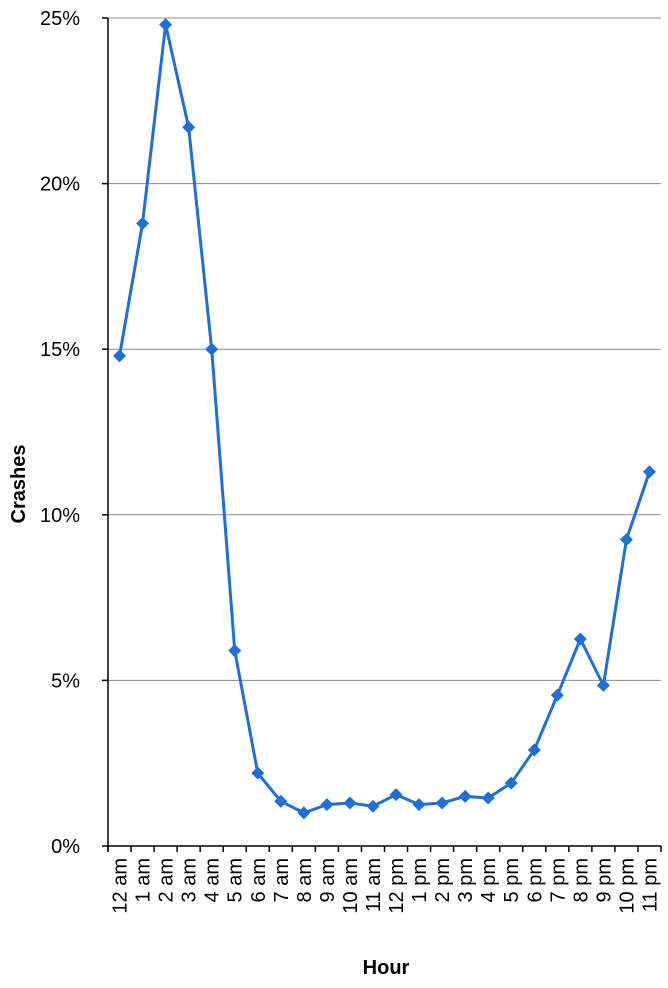 This screenshot has width=668, height=988. Describe the element at coordinates (305, 880) in the screenshot. I see `x-tick-label: 8 am` at that location.